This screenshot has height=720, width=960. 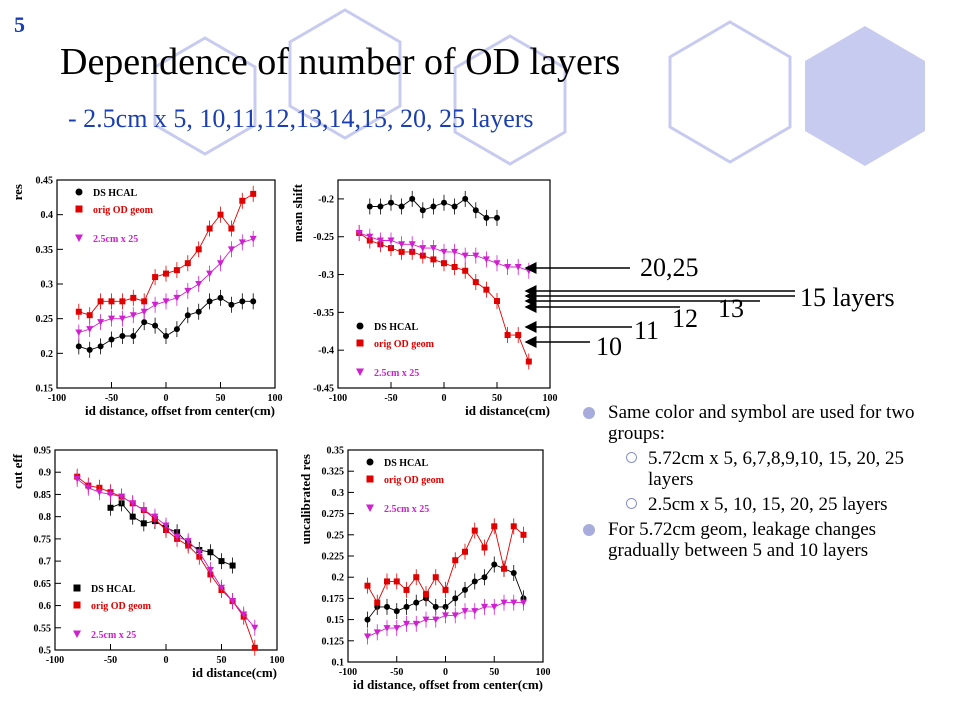 I want to click on sub-bullet-ring-icon, so click(x=631, y=503).